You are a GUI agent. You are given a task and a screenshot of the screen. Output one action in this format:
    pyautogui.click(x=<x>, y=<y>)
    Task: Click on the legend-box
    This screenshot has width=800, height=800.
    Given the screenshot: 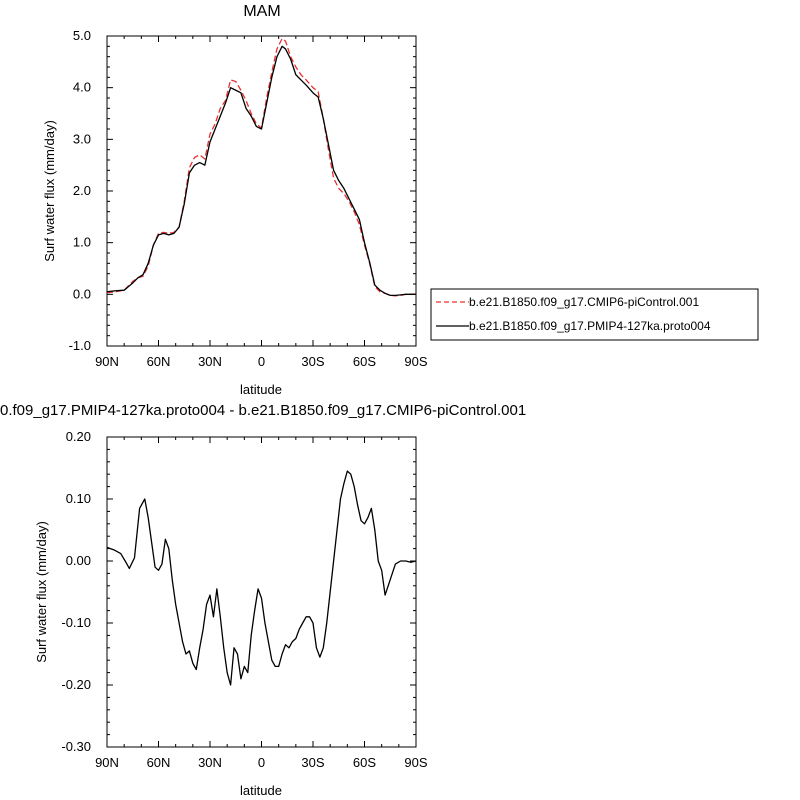 What is the action you would take?
    pyautogui.click(x=594, y=314)
    